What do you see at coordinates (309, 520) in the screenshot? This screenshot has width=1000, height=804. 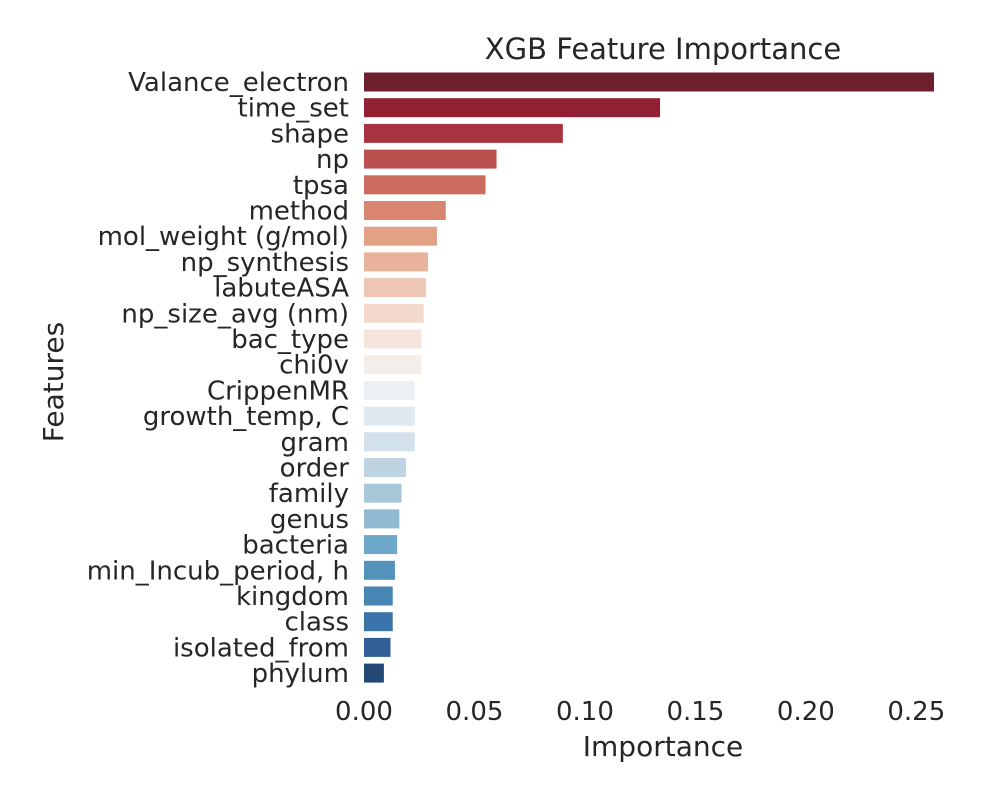 I see `category-label-17: genus` at bounding box center [309, 520].